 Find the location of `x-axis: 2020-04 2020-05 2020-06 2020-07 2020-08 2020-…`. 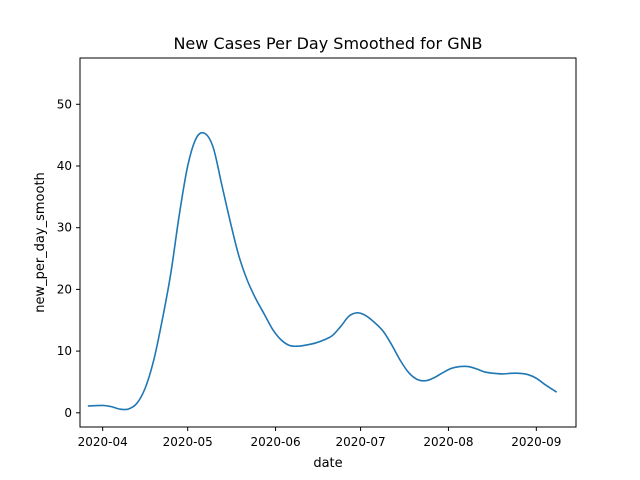

x-axis: 2020-04 2020-05 2020-06 2020-07 2020-08 2020-… is located at coordinates (319, 438).